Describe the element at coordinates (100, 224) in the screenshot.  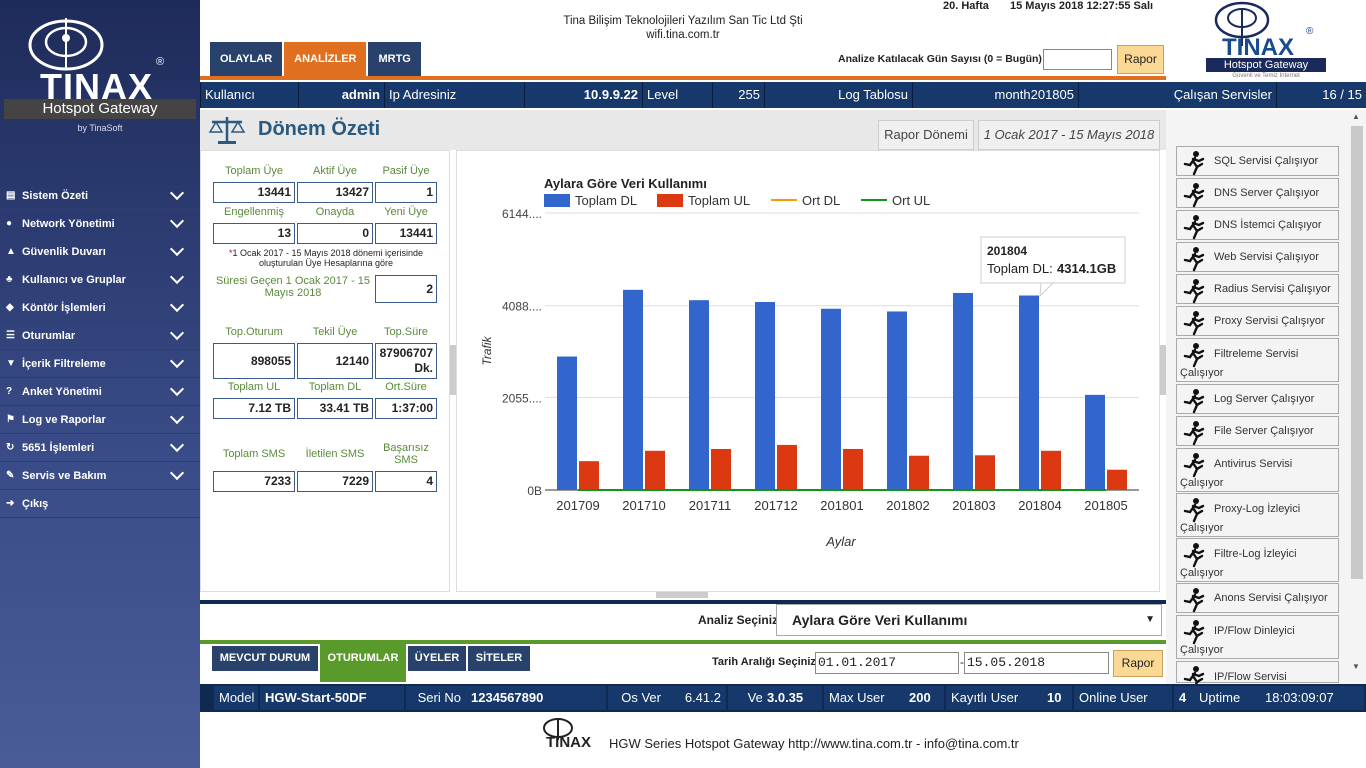
I see `sidebar-item-1: ● Network Yönetimi` at that location.